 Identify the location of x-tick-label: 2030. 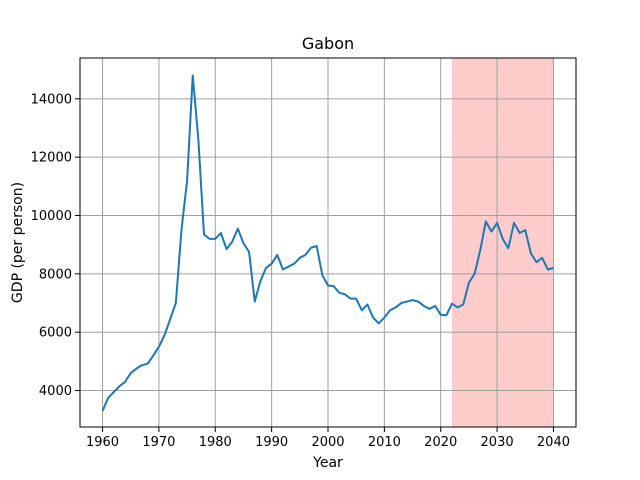
(497, 442).